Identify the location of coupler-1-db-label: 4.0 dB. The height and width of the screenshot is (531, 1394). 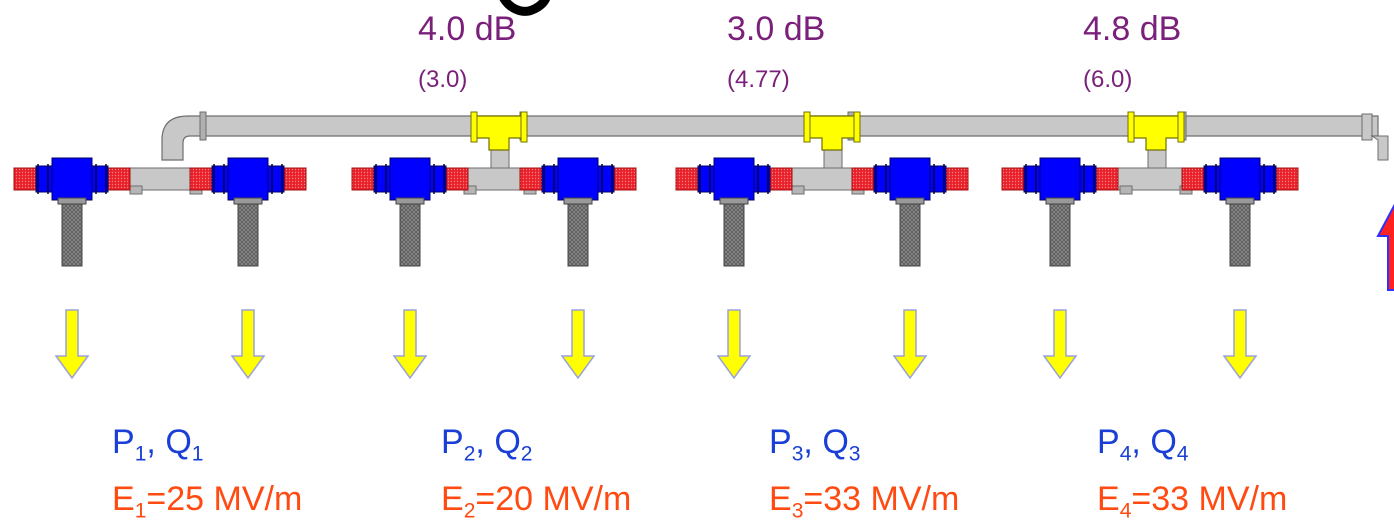
(467, 29).